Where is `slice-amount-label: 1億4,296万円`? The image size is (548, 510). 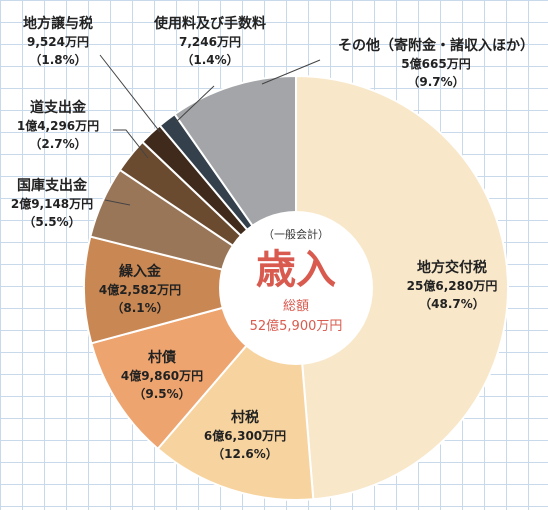 slice-amount-label: 1億4,296万円 is located at coordinates (58, 125).